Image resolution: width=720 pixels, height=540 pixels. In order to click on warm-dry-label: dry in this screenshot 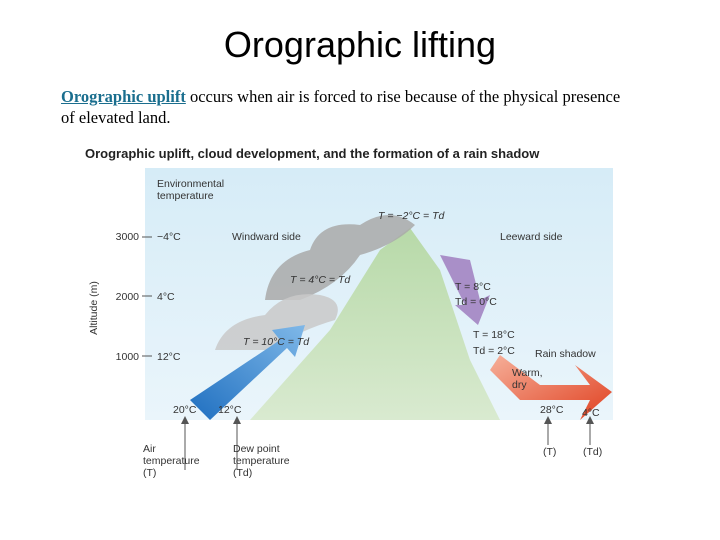, I will do `click(519, 385)`.